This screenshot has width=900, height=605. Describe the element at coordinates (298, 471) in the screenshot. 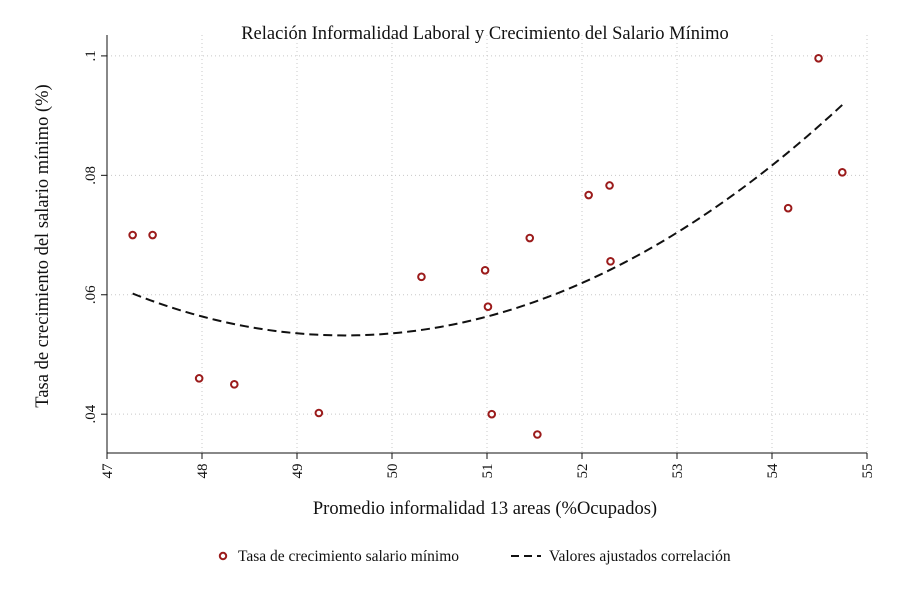

I see `x-tick-label: 49` at that location.